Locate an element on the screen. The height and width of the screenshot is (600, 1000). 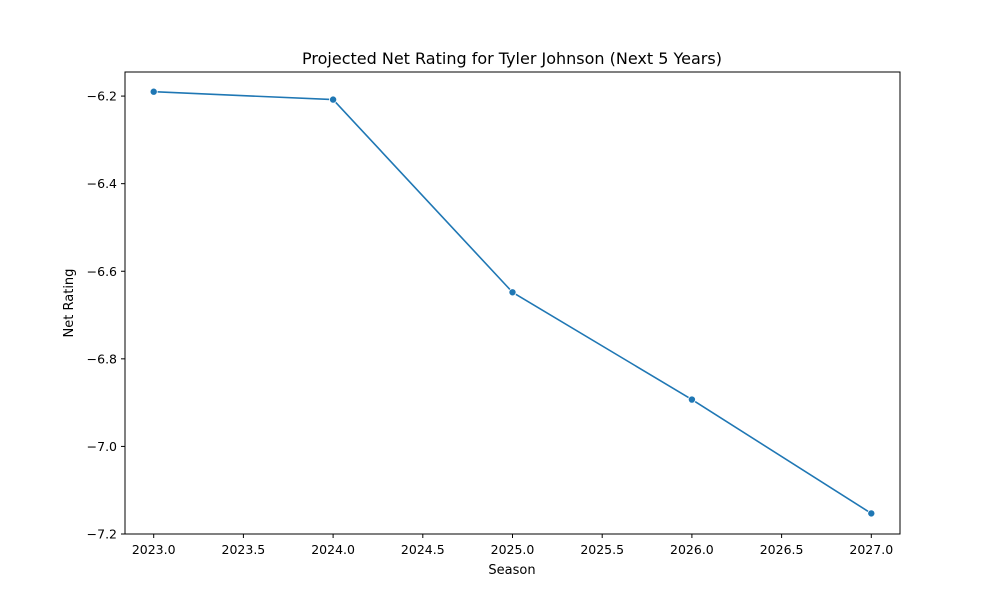
y-tick-label: −7.0 is located at coordinates (102, 446).